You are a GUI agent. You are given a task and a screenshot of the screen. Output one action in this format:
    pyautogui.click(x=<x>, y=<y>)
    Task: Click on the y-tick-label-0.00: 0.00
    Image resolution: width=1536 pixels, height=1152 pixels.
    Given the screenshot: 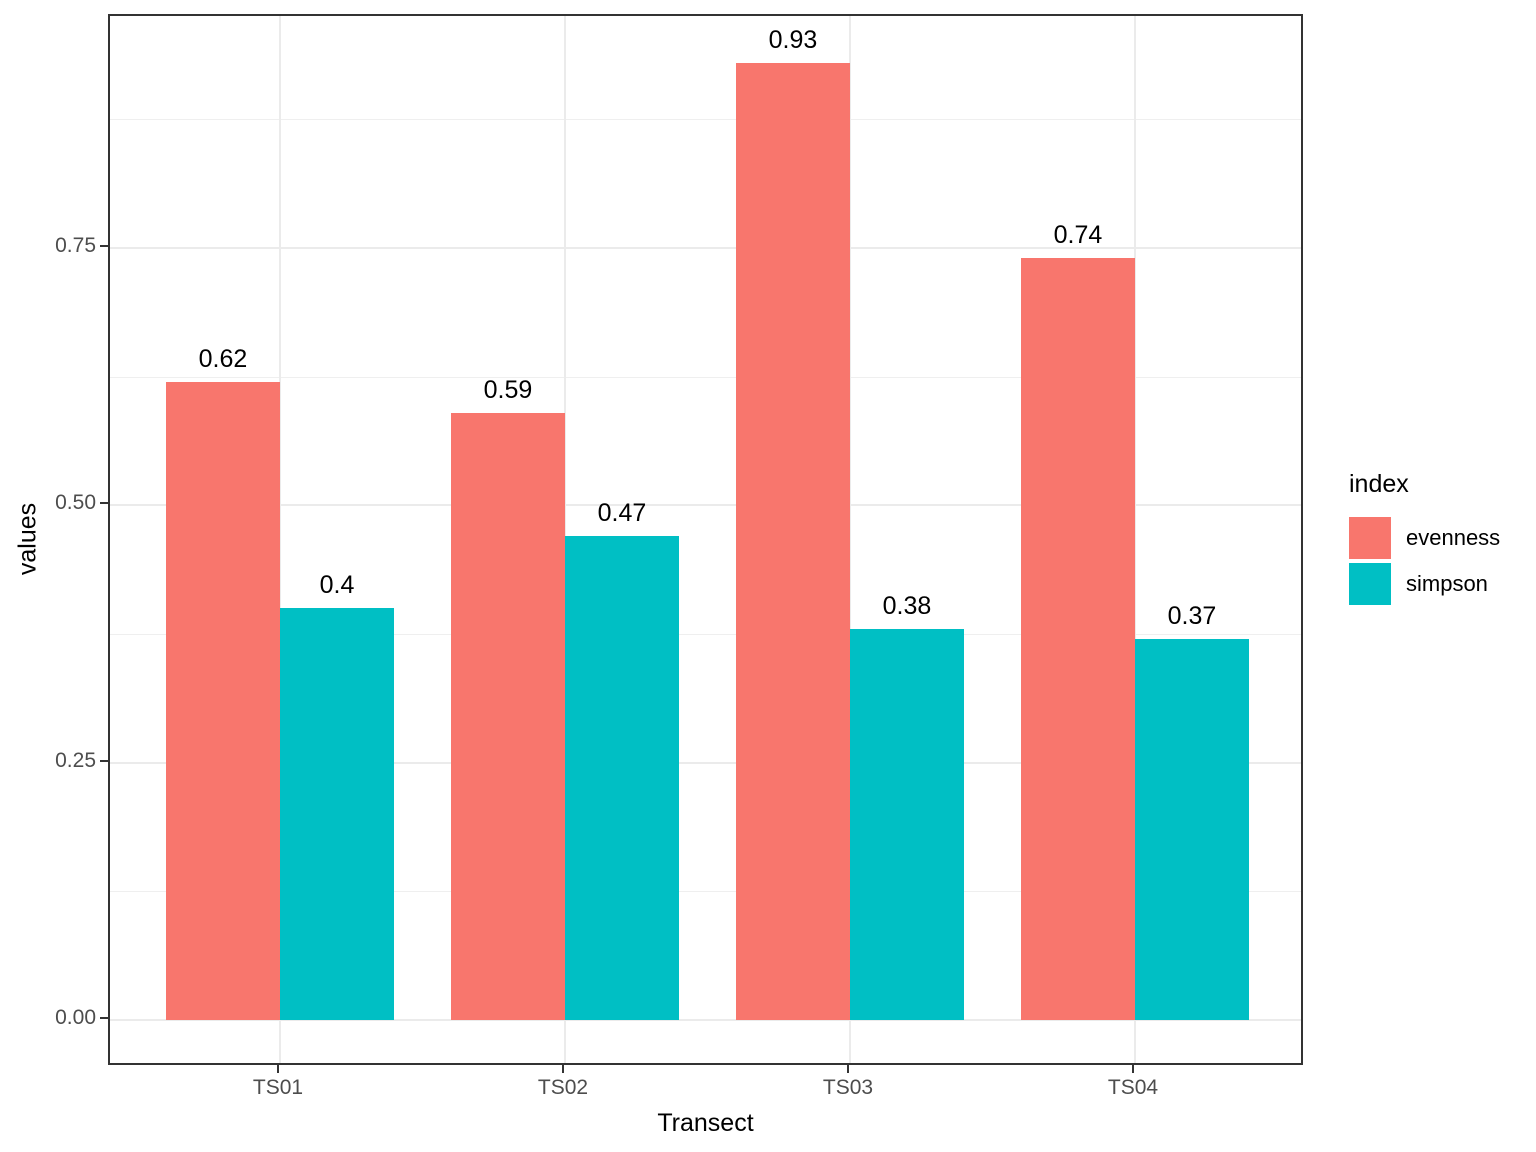 What is the action you would take?
    pyautogui.click(x=75, y=1017)
    